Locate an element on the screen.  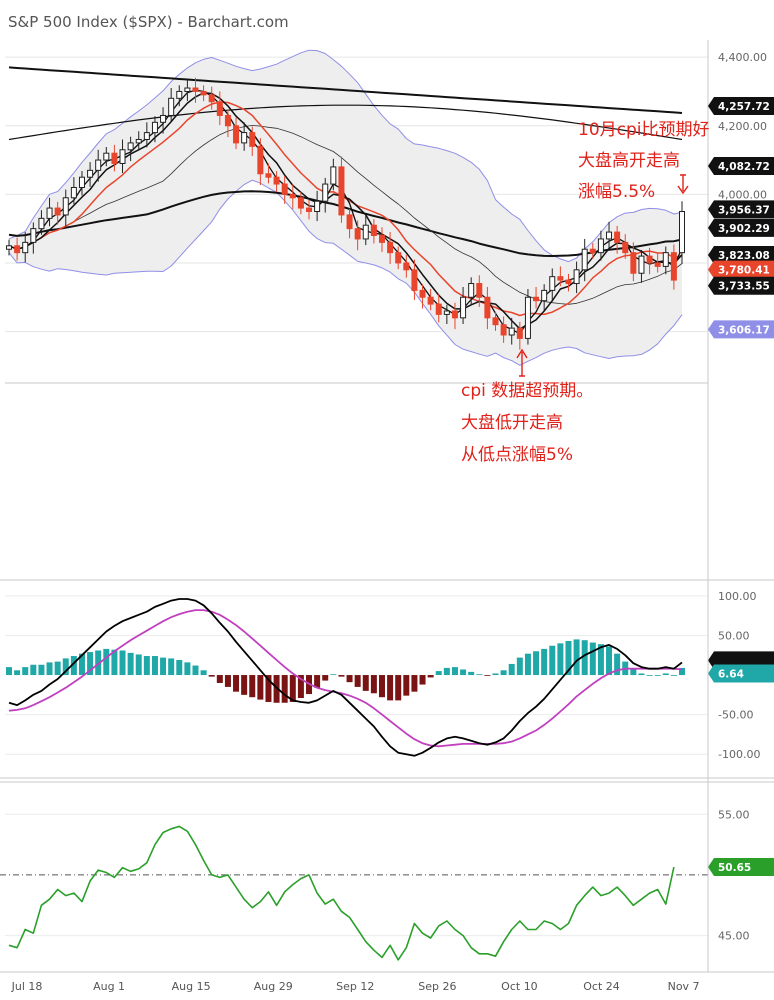
macd-last-value-tag is located at coordinates (741, 673).